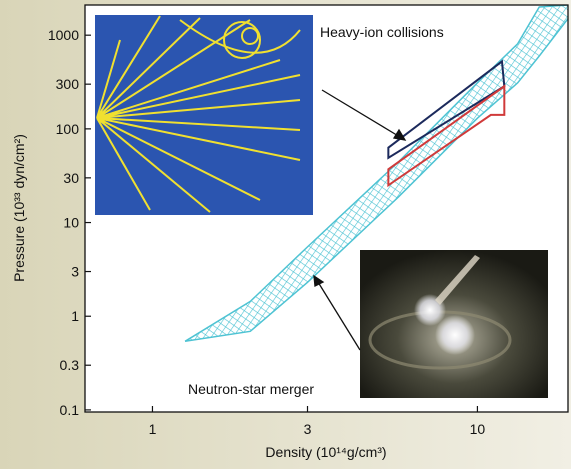 The width and height of the screenshot is (571, 469). What do you see at coordinates (325, 452) in the screenshot?
I see `x-axis-label: Density (10¹⁴g/cm³)` at bounding box center [325, 452].